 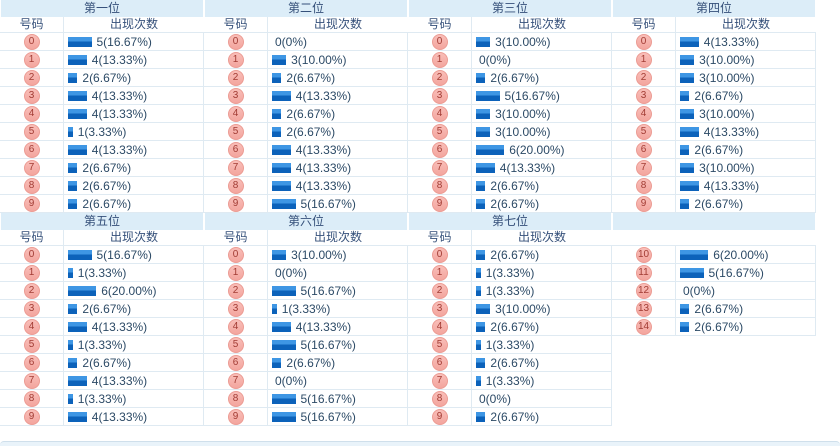 I want to click on number-cell: 5, so click(x=440, y=131).